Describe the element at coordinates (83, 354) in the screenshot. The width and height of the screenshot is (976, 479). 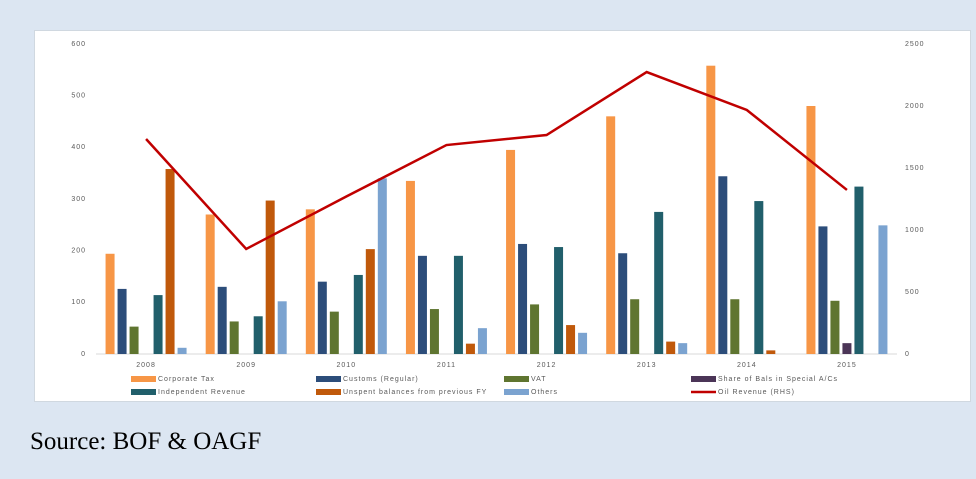
I see `y-tick-label: 0` at that location.